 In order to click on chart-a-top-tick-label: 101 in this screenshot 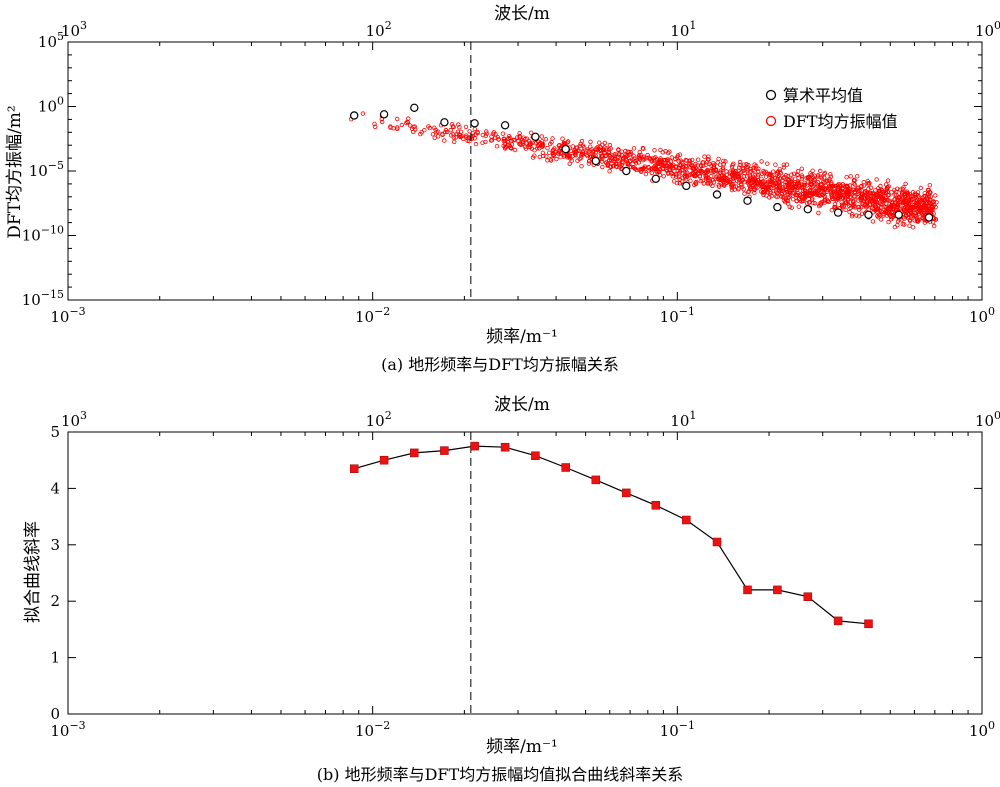, I will do `click(683, 29)`.